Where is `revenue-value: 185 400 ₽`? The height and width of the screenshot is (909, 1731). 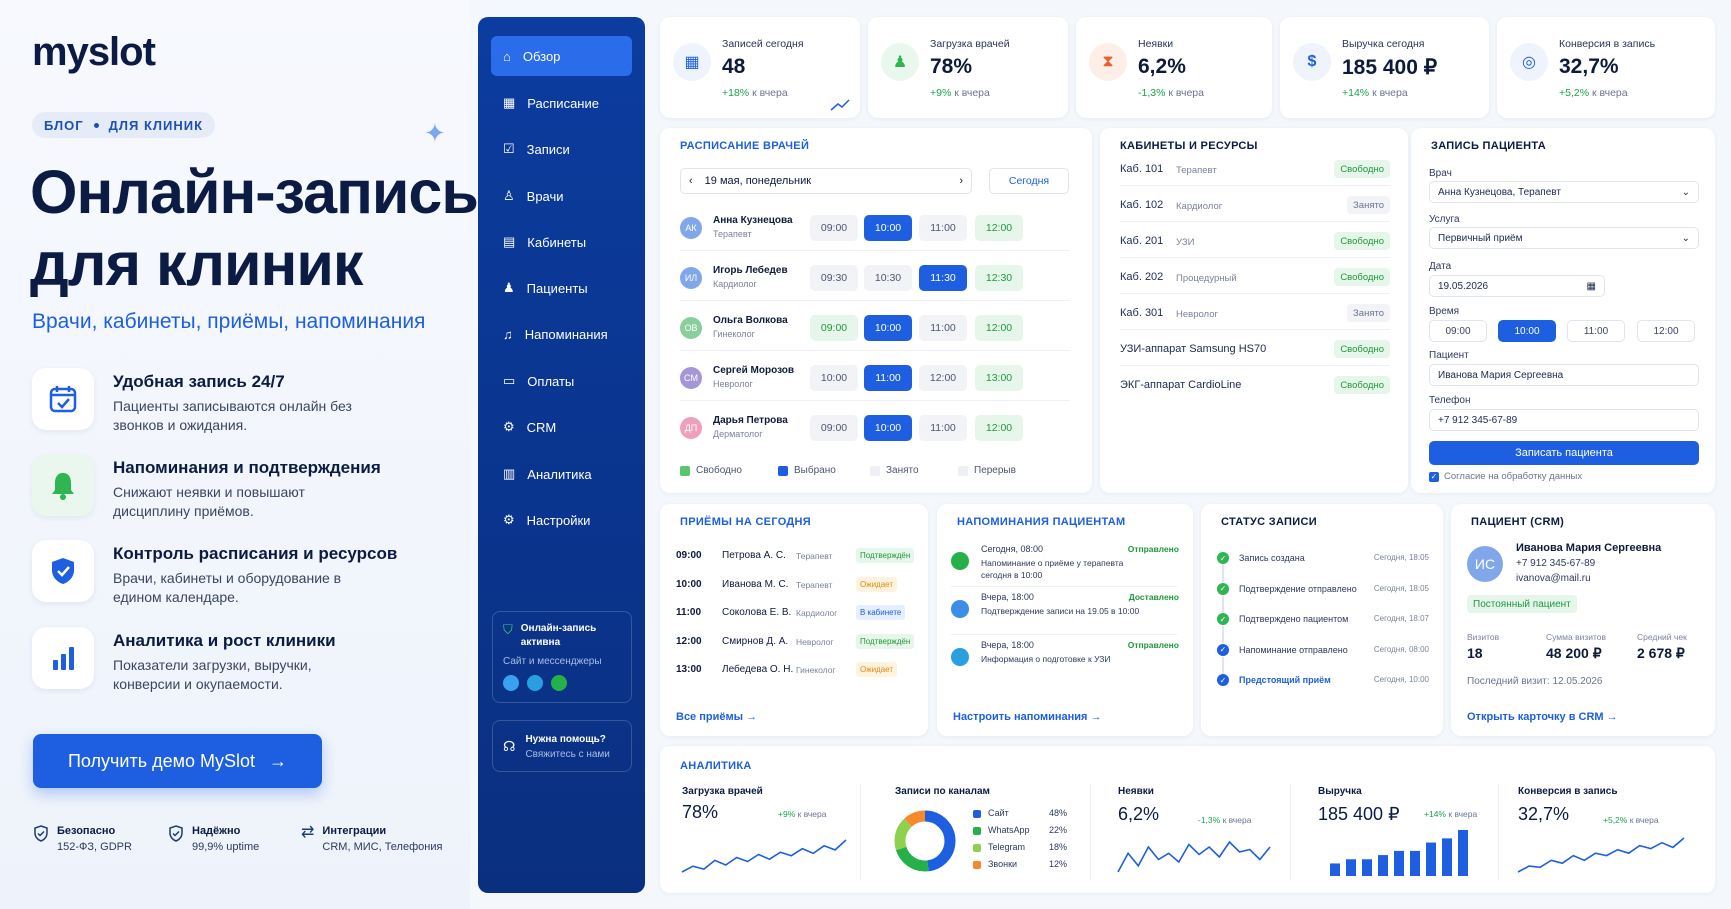 revenue-value: 185 400 ₽ is located at coordinates (1359, 814).